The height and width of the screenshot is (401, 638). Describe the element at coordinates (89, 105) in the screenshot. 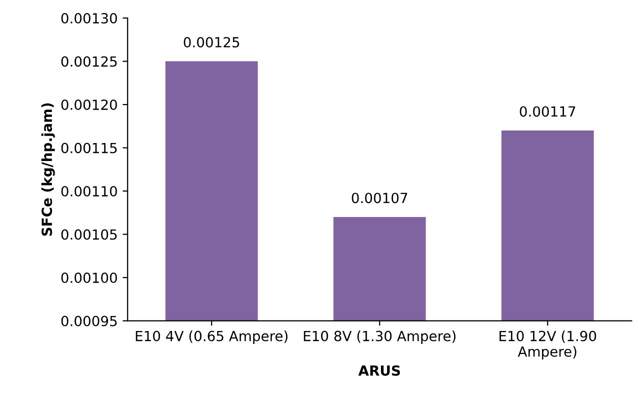

I see `y-tick-label: 0.00120` at that location.